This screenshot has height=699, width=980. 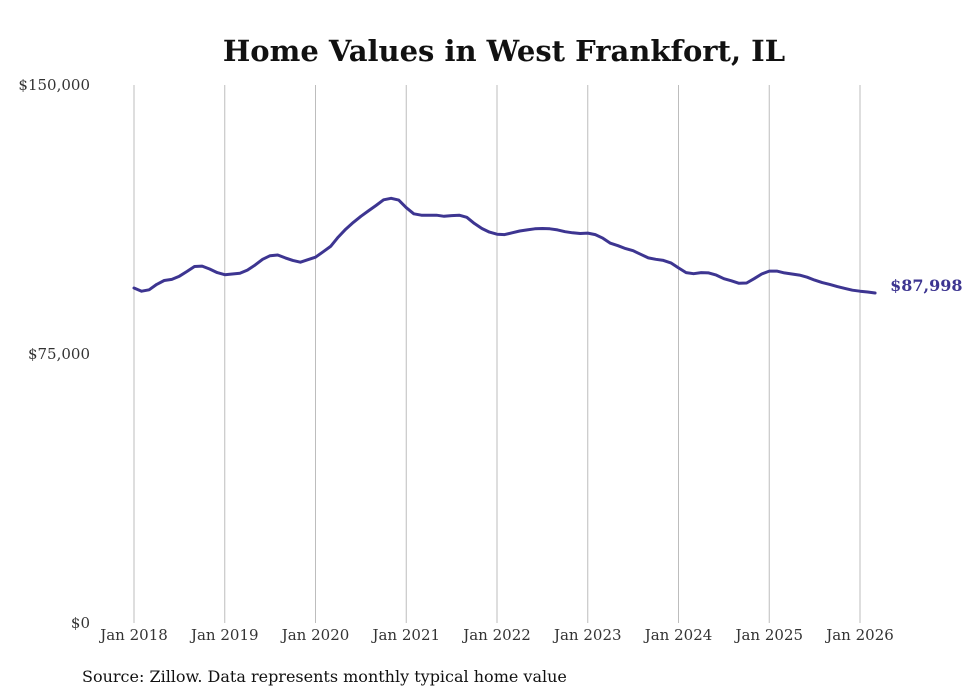 I want to click on y-axis-ticks: $0 $75,000 $150,000, so click(x=54, y=354).